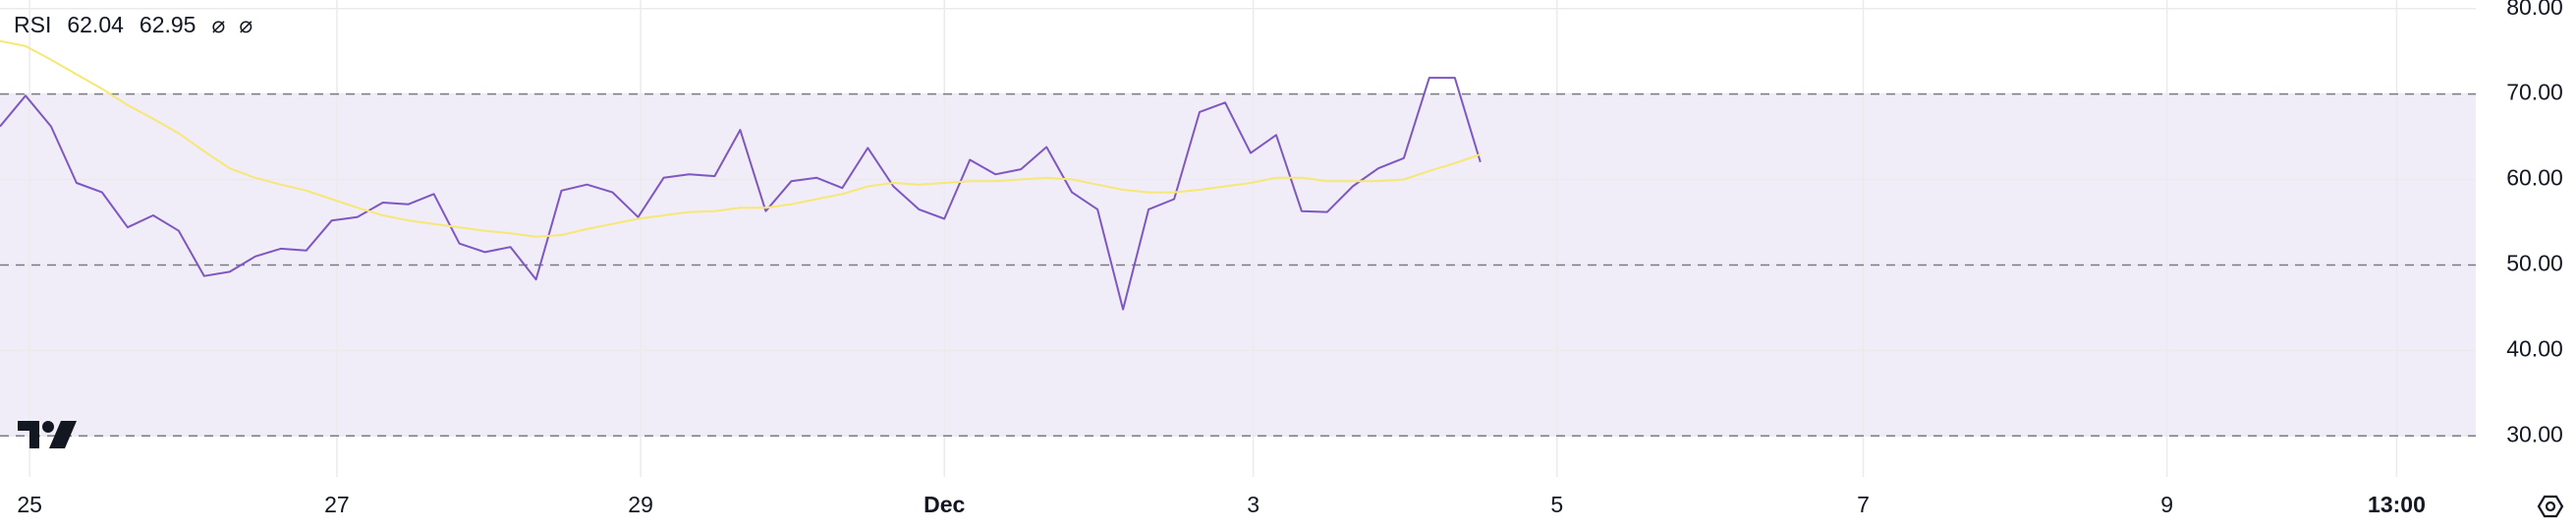 This screenshot has width=2576, height=531. I want to click on tradingview-logo, so click(47, 434).